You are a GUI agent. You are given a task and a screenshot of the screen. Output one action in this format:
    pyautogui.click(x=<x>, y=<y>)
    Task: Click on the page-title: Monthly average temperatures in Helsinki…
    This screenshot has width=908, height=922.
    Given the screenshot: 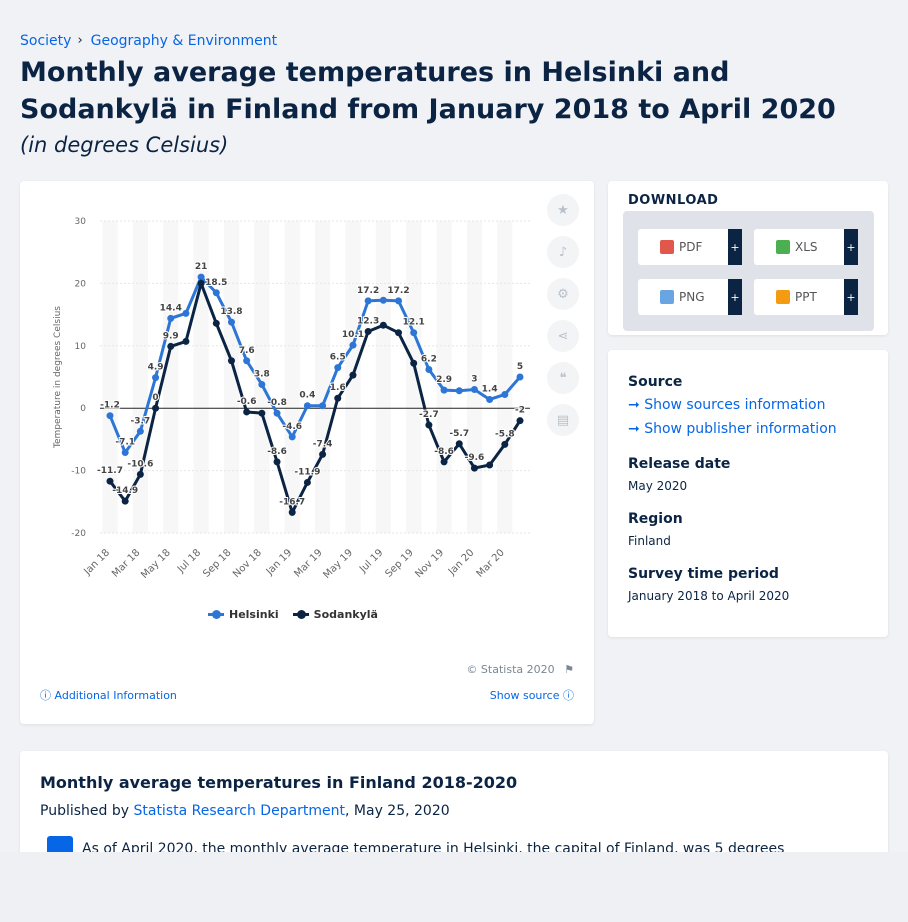 What is the action you would take?
    pyautogui.click(x=428, y=91)
    